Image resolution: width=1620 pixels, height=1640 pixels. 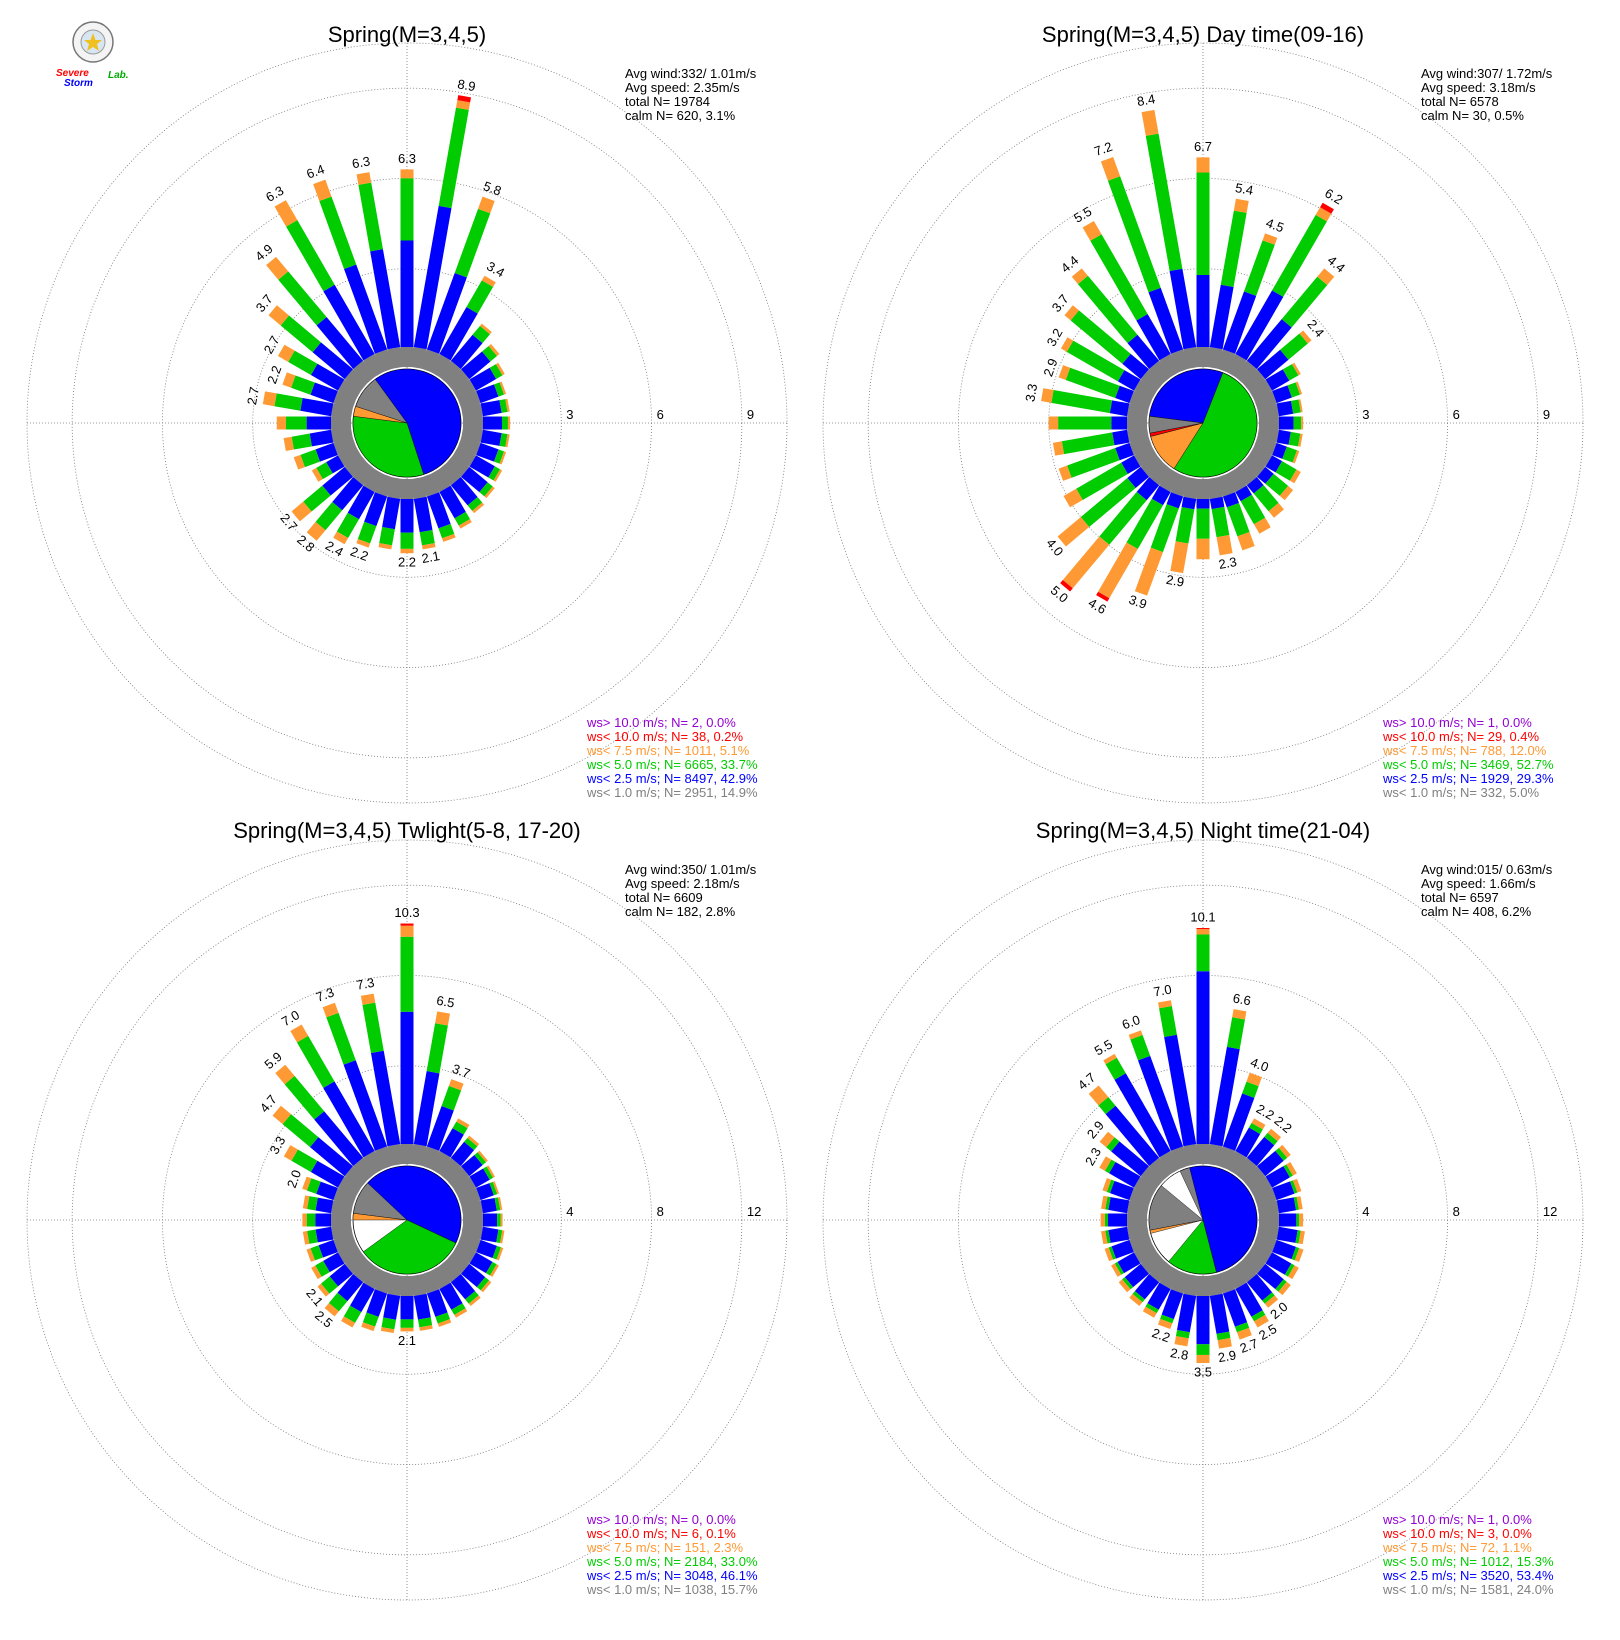 What do you see at coordinates (1457, 1547) in the screenshot?
I see `legend-entry: ws< 7.5 m/s; N= 72, 1.1%` at bounding box center [1457, 1547].